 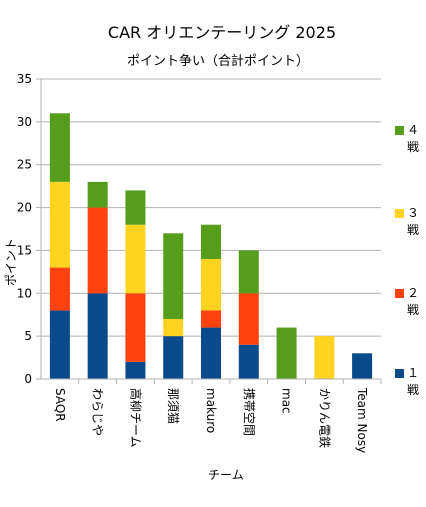 I want to click on y-tick-label: 30, so click(x=24, y=122).